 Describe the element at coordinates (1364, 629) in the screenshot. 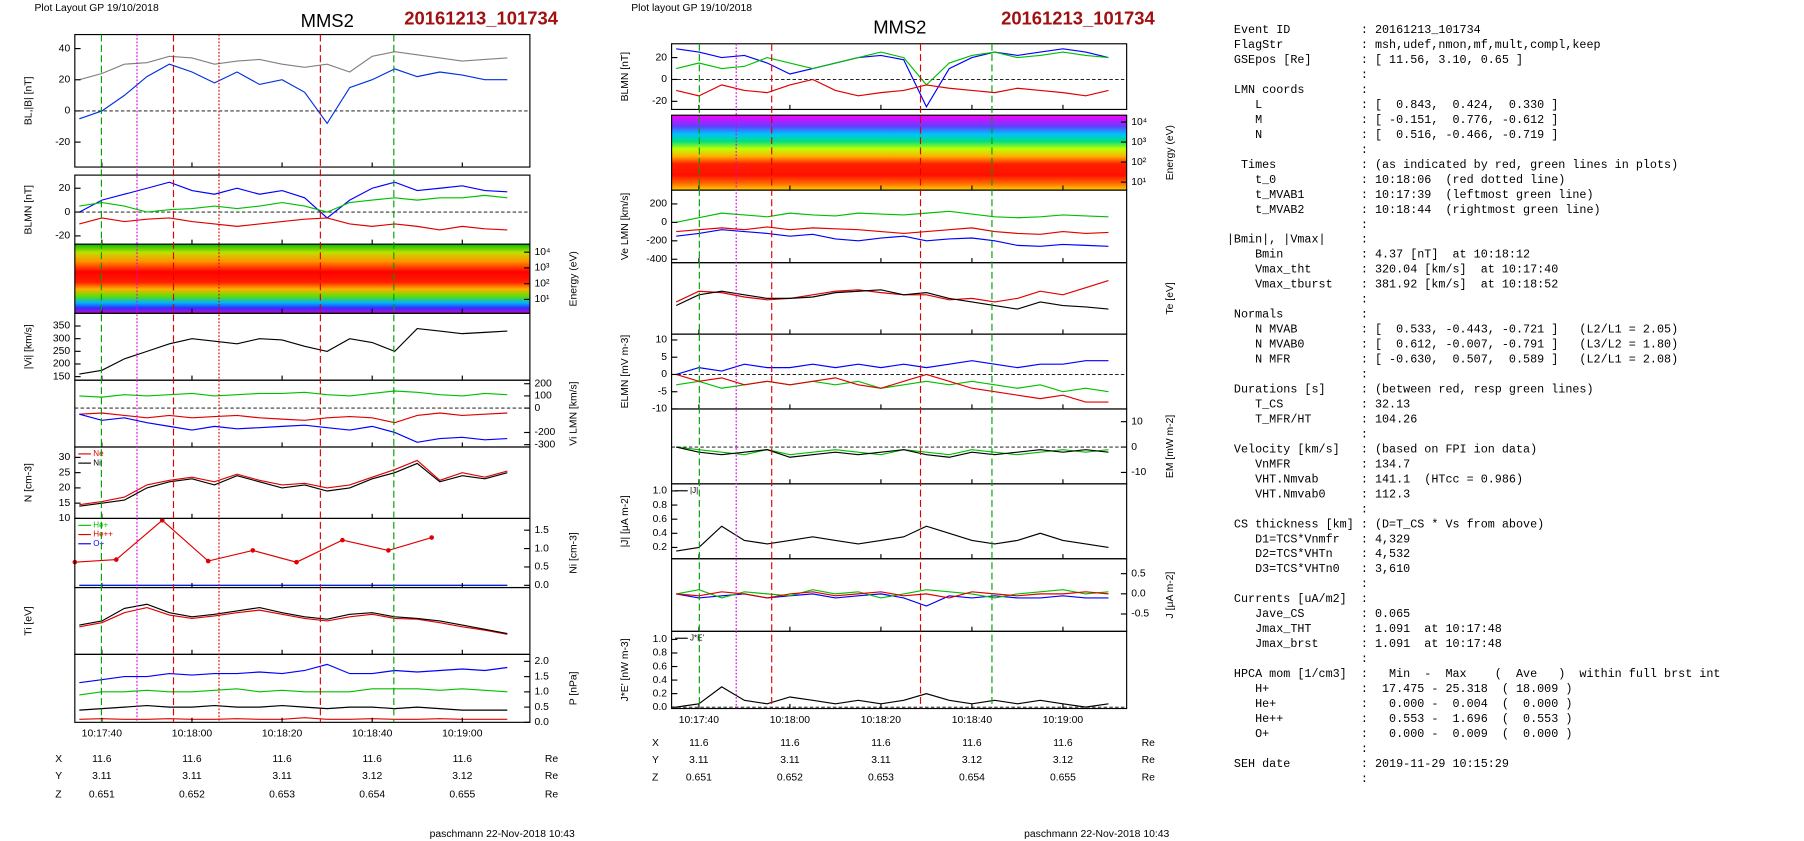

I see `info-line: Jmax_THT : 1.091 at 10:17:48` at that location.